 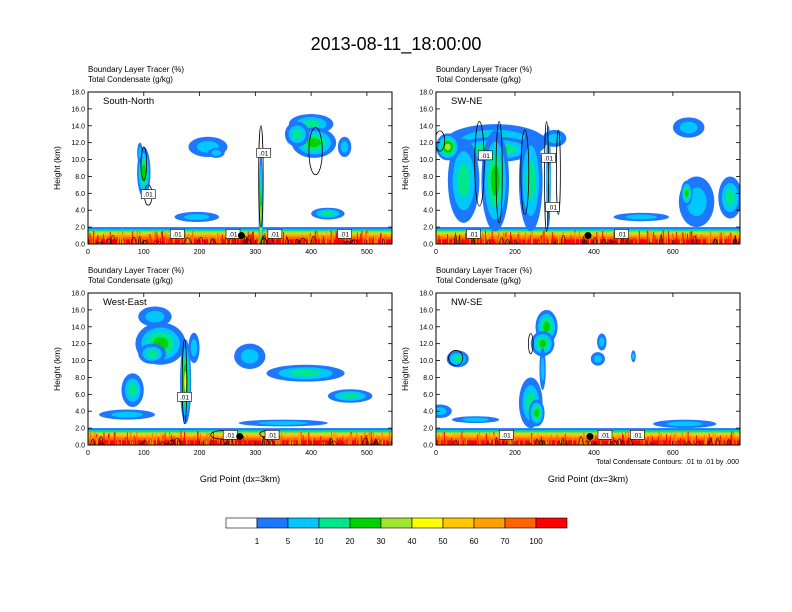 What do you see at coordinates (396, 531) in the screenshot?
I see `colorbar: 1 5 10 20 30 40 50 60 70 100` at bounding box center [396, 531].